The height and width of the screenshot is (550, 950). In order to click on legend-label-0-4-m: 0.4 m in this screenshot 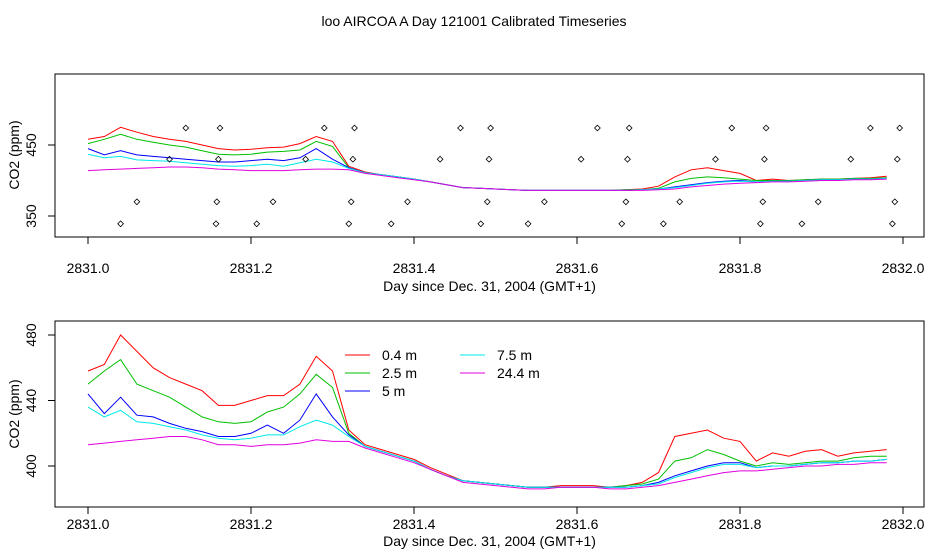, I will do `click(399, 355)`.